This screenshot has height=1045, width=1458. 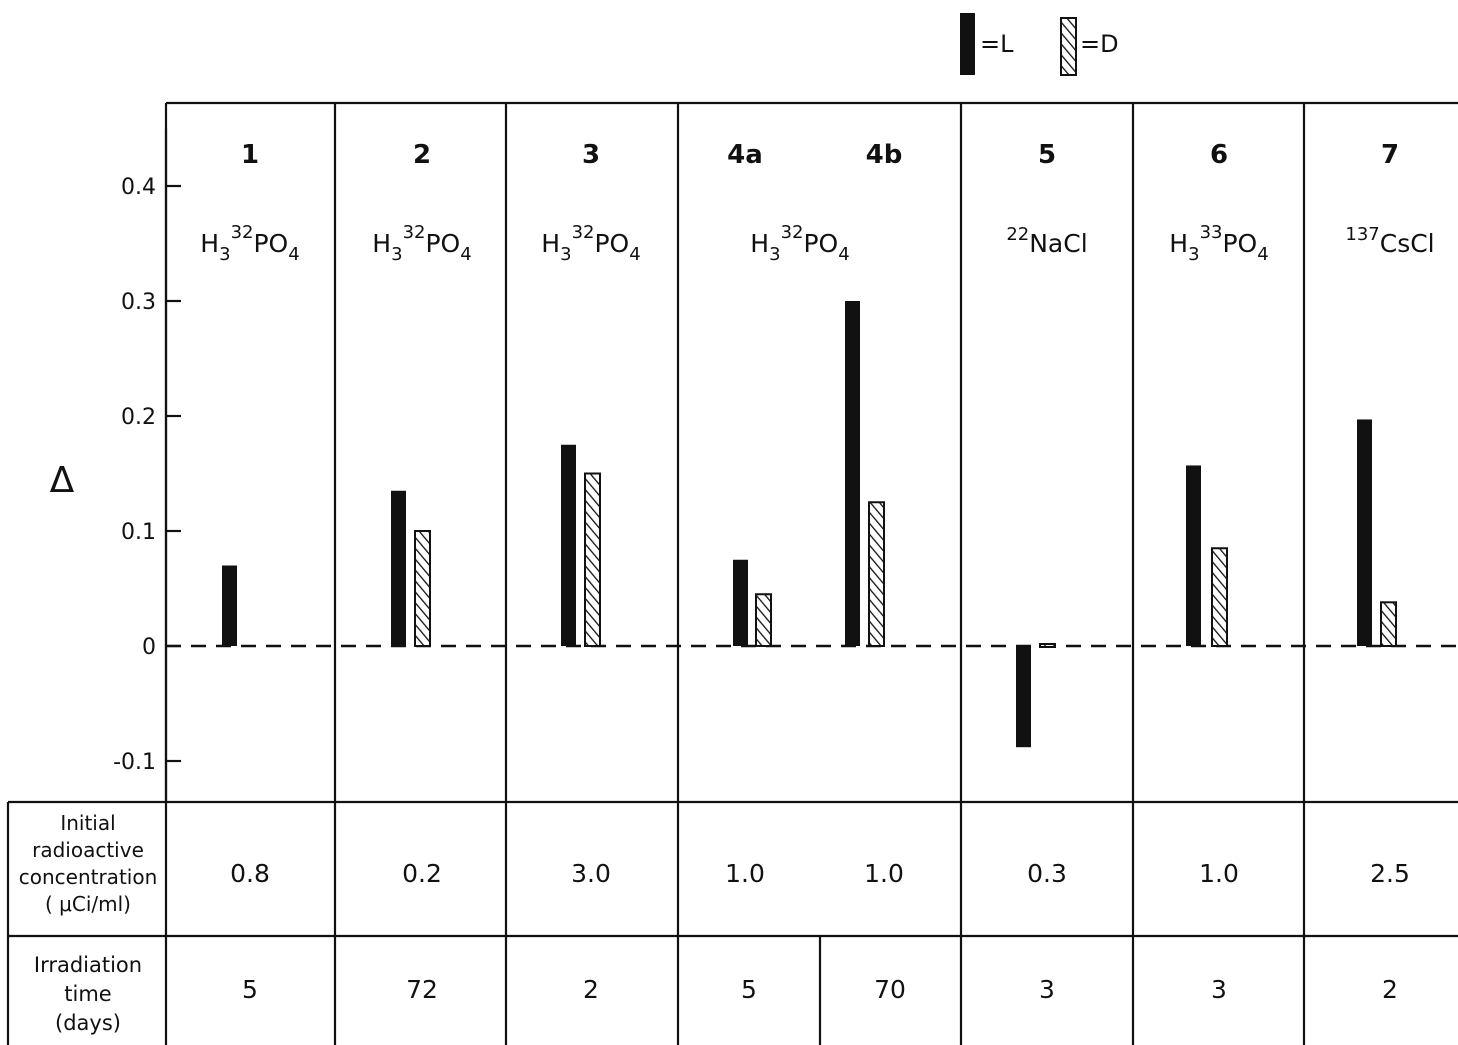 What do you see at coordinates (88, 1023) in the screenshot?
I see `row-label-irradiation: (days)` at bounding box center [88, 1023].